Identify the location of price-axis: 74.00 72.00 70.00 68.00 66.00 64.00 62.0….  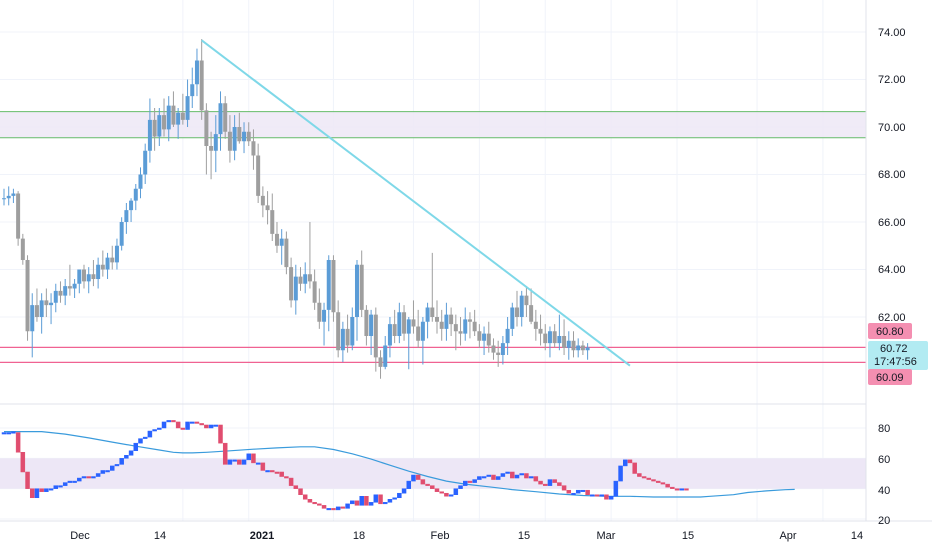
(892, 175).